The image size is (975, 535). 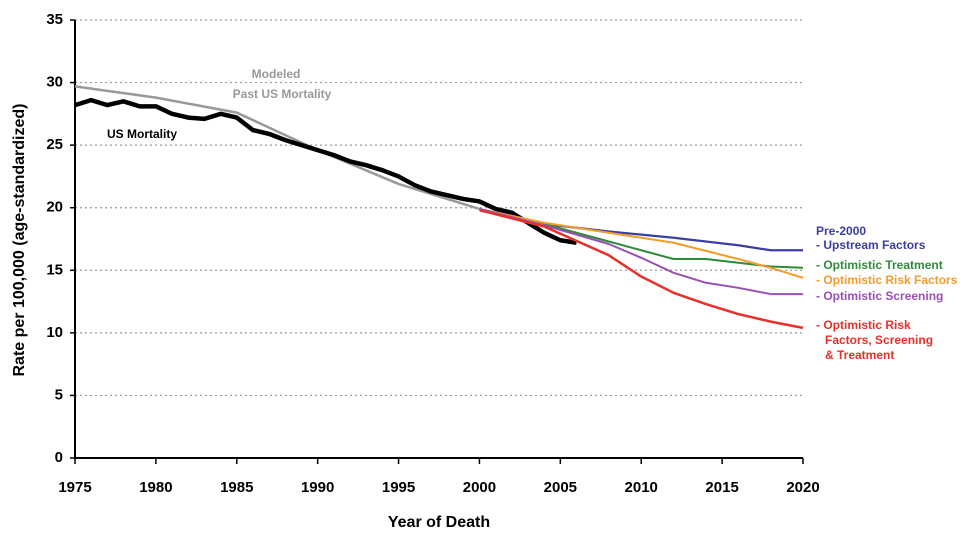 What do you see at coordinates (871, 245) in the screenshot?
I see `series-label: - Upstream Factors` at bounding box center [871, 245].